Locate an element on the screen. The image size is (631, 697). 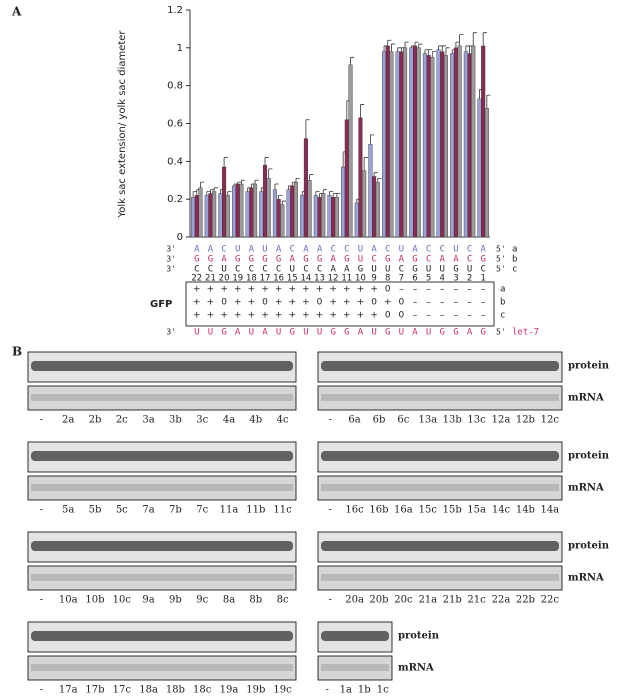
row-label: protein is located at coordinates (419, 636).